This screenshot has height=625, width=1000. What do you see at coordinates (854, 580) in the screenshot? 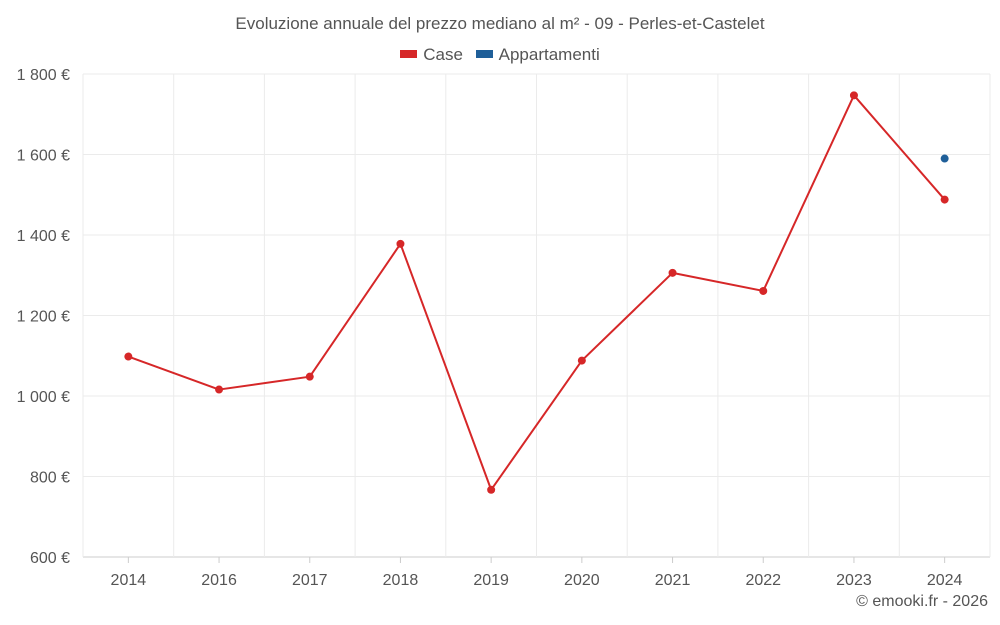
I see `x-tick-label: 2023` at bounding box center [854, 580].